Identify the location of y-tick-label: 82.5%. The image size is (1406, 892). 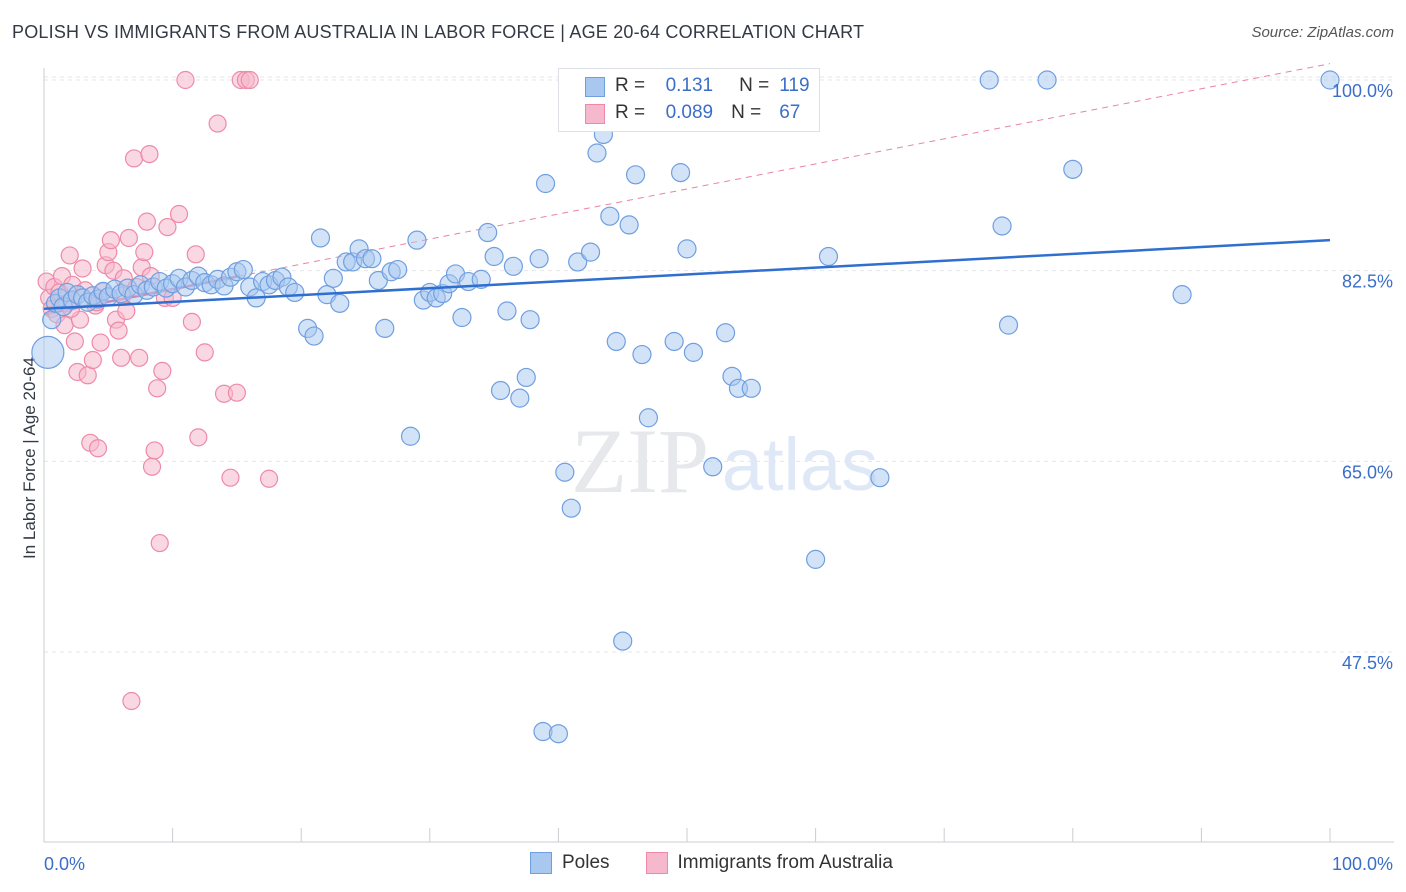
(1367, 282).